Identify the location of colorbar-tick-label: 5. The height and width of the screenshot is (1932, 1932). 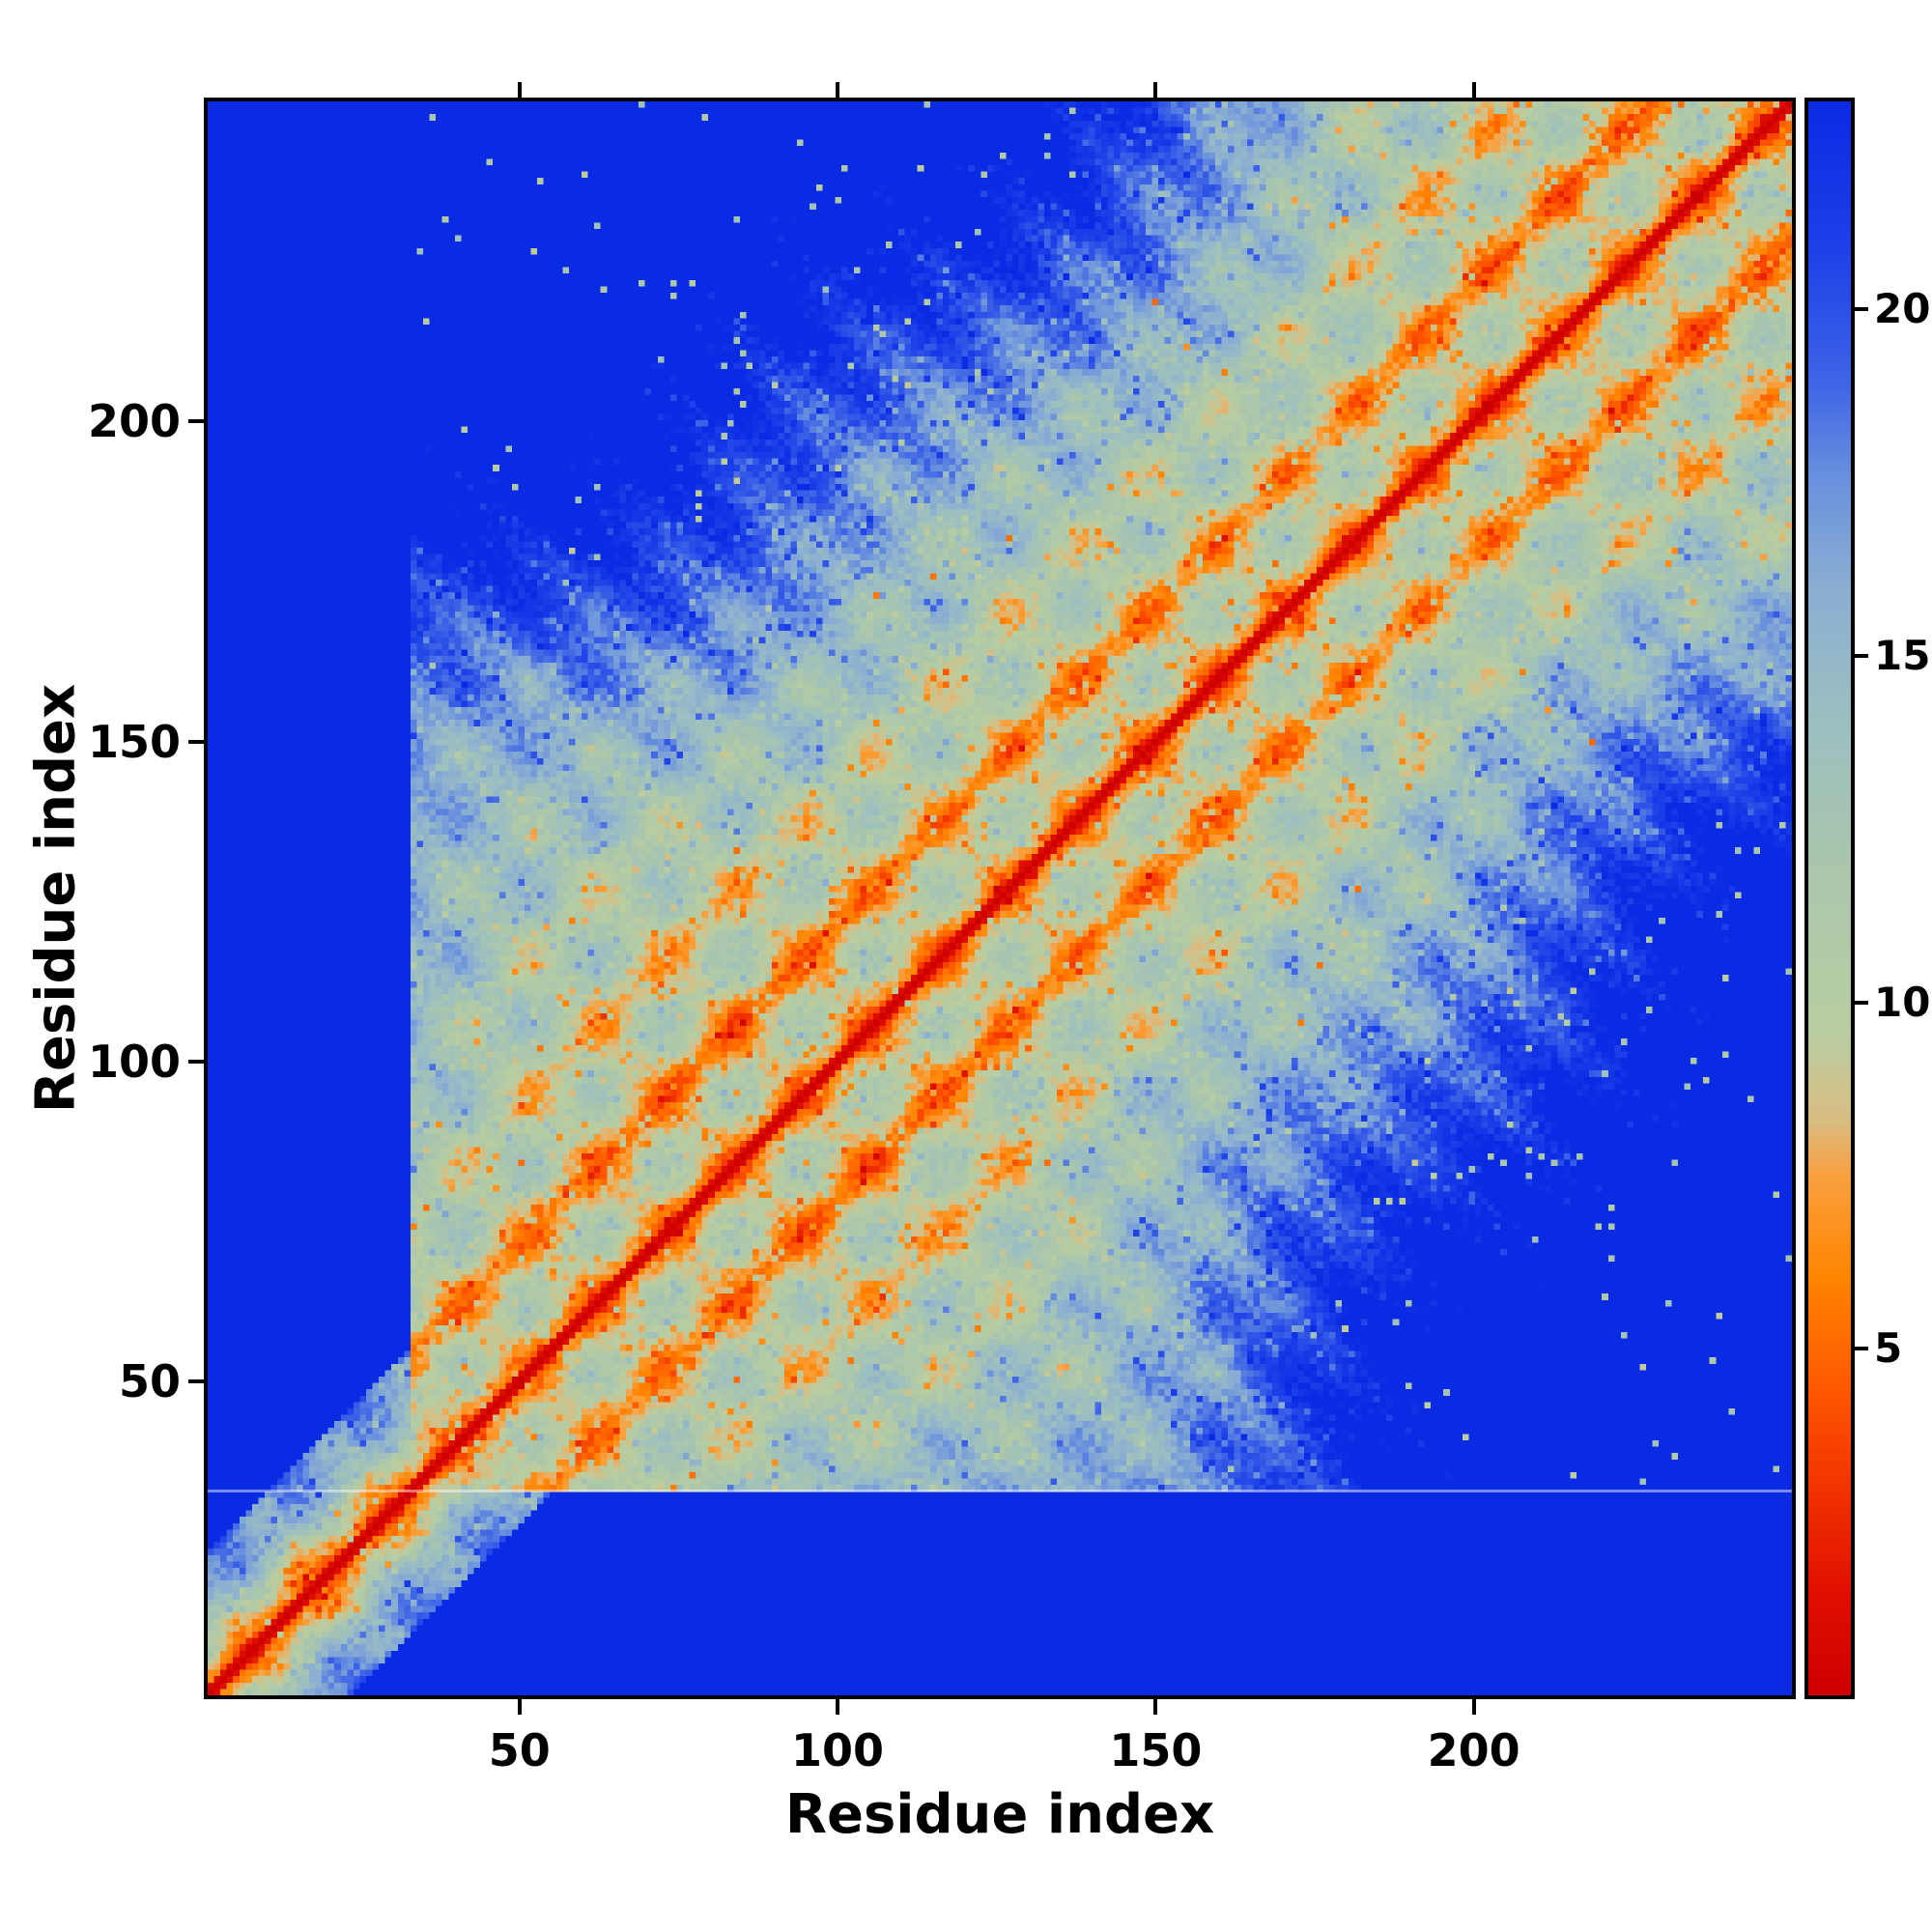
(1888, 1348).